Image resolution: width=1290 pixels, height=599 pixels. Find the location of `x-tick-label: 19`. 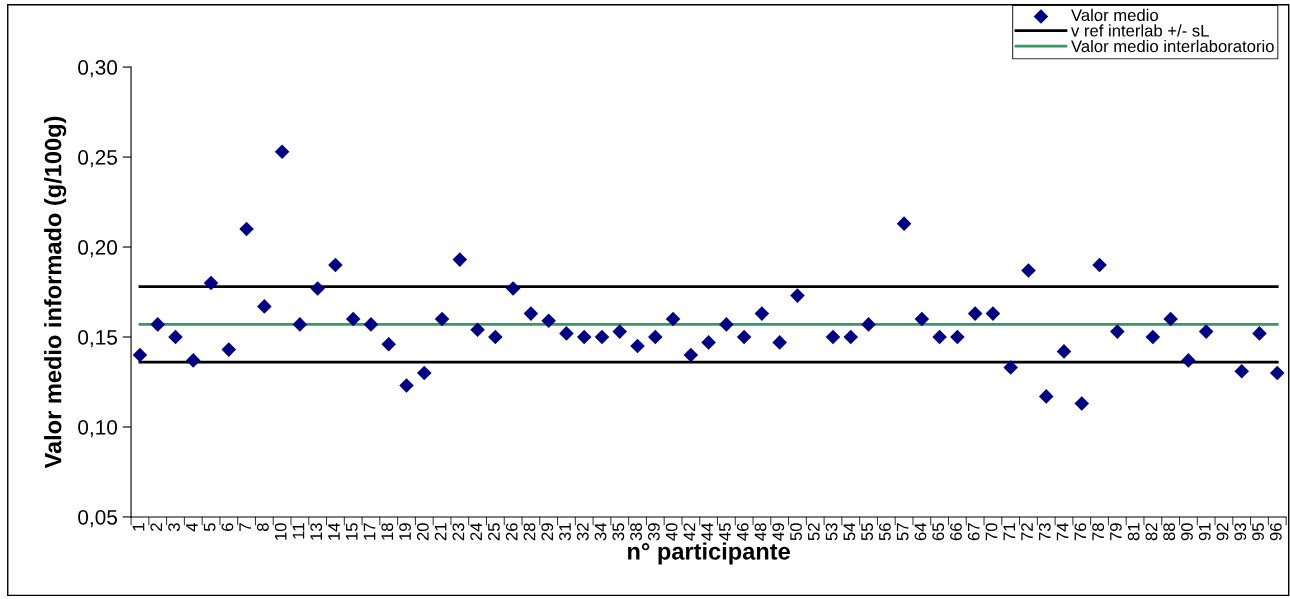

x-tick-label: 19 is located at coordinates (405, 531).